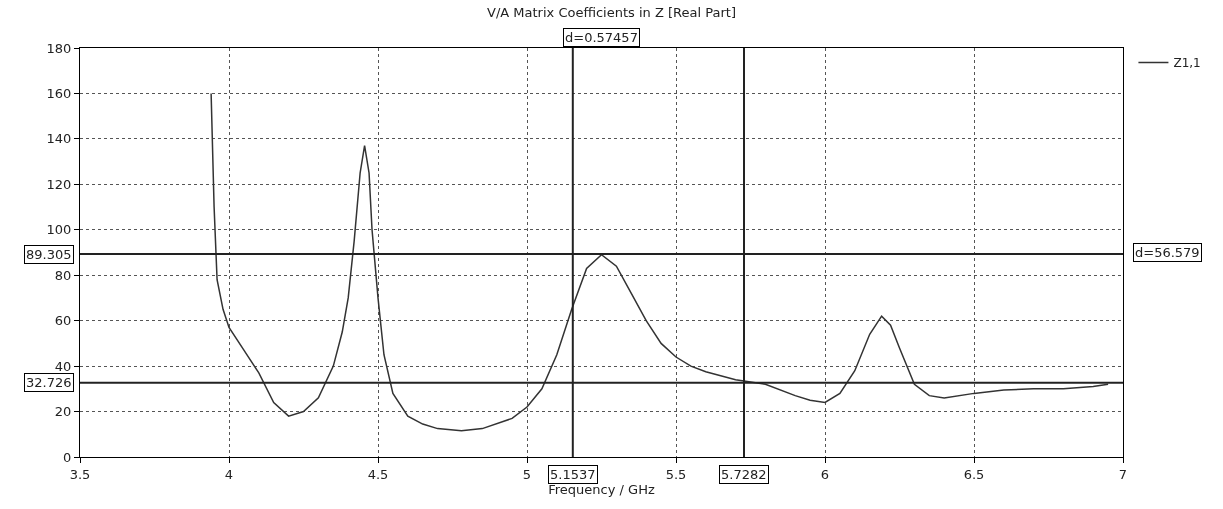 The width and height of the screenshot is (1223, 509). Describe the element at coordinates (601, 490) in the screenshot. I see `x-axis-title: Frequency / GHz` at that location.